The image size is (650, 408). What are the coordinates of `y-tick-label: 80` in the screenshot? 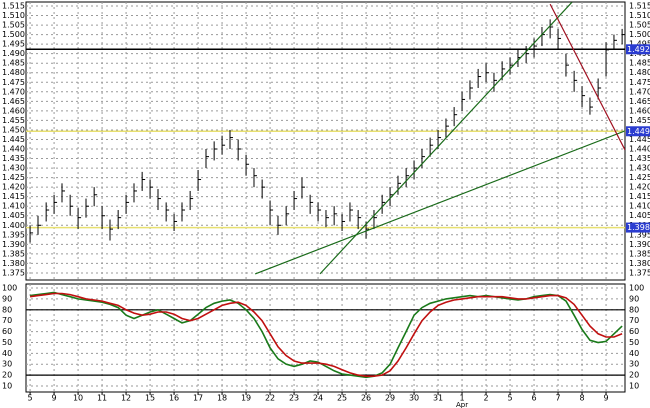 It's located at (7, 309).